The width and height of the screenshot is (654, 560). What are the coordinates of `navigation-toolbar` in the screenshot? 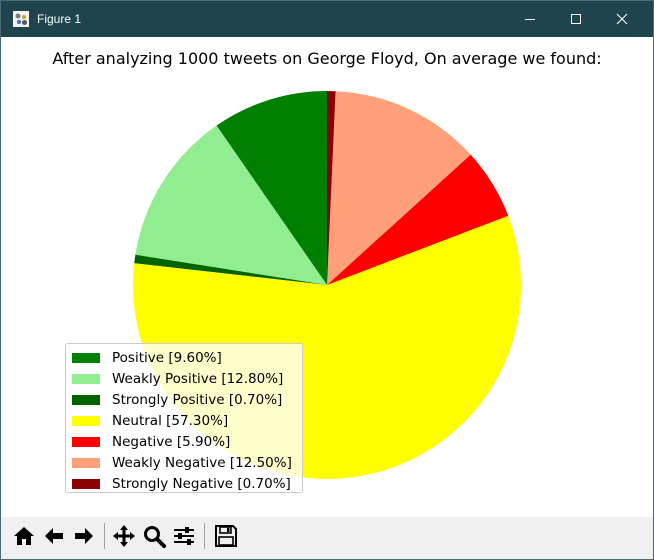 It's located at (327, 538).